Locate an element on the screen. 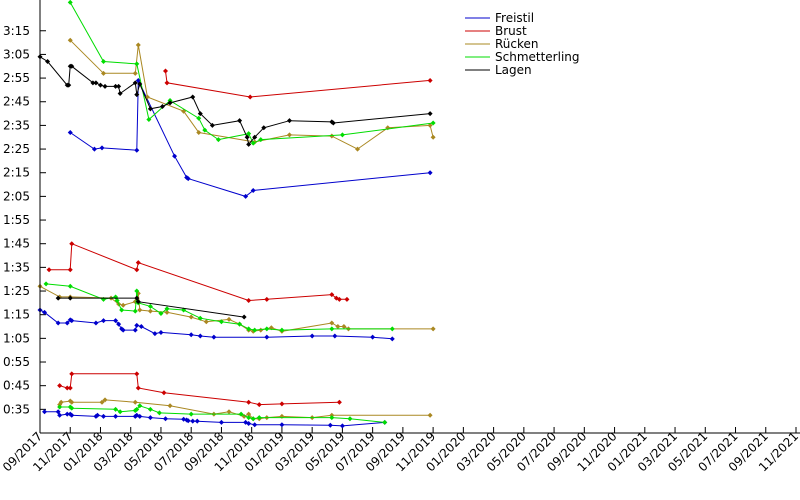 The image size is (800, 500). y-tick-label: 1:25 is located at coordinates (16, 291).